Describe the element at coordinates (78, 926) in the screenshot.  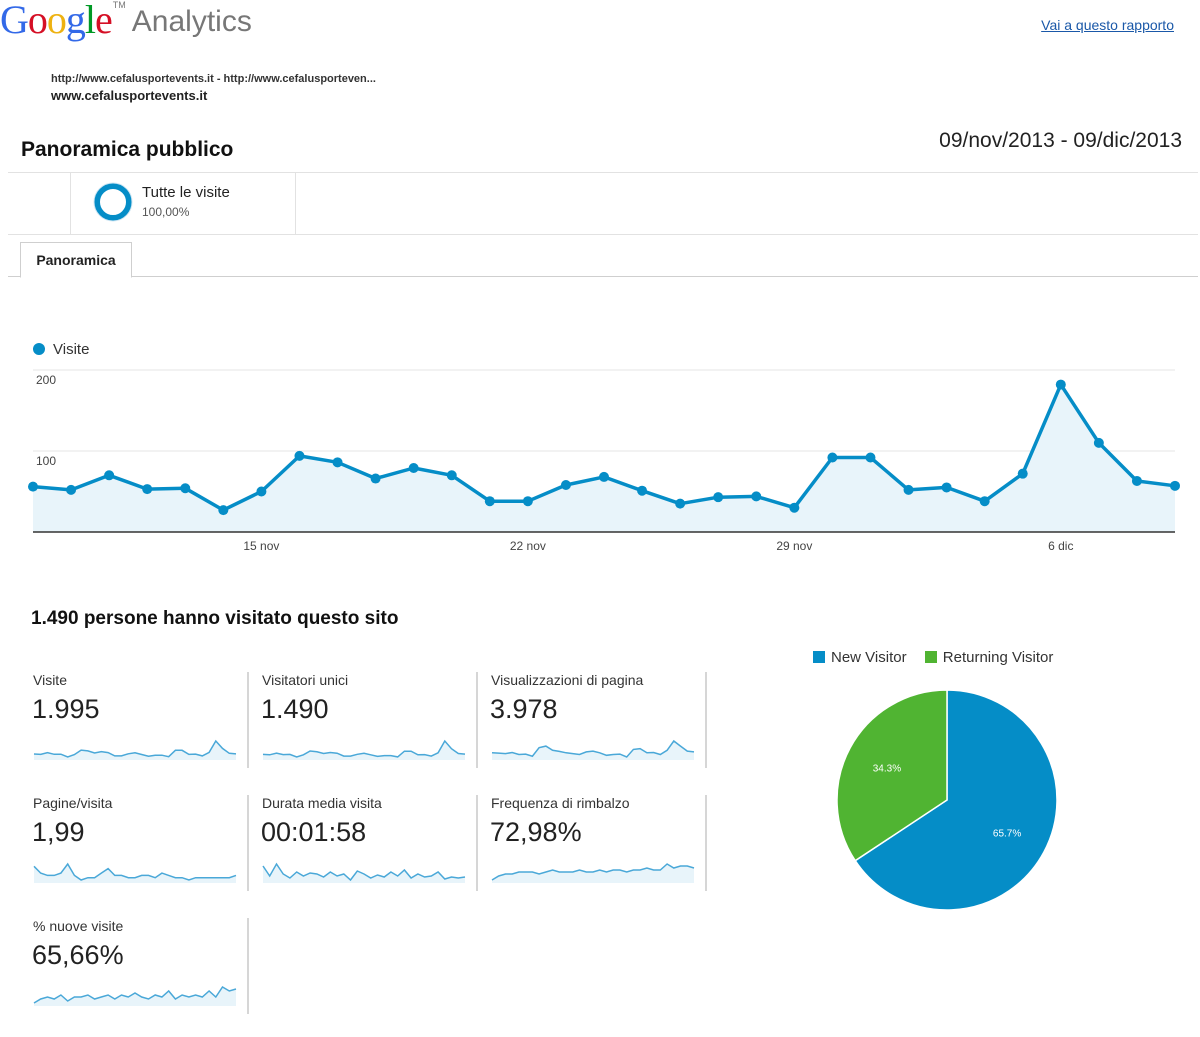
I see `metric-label: % nuove visite` at that location.